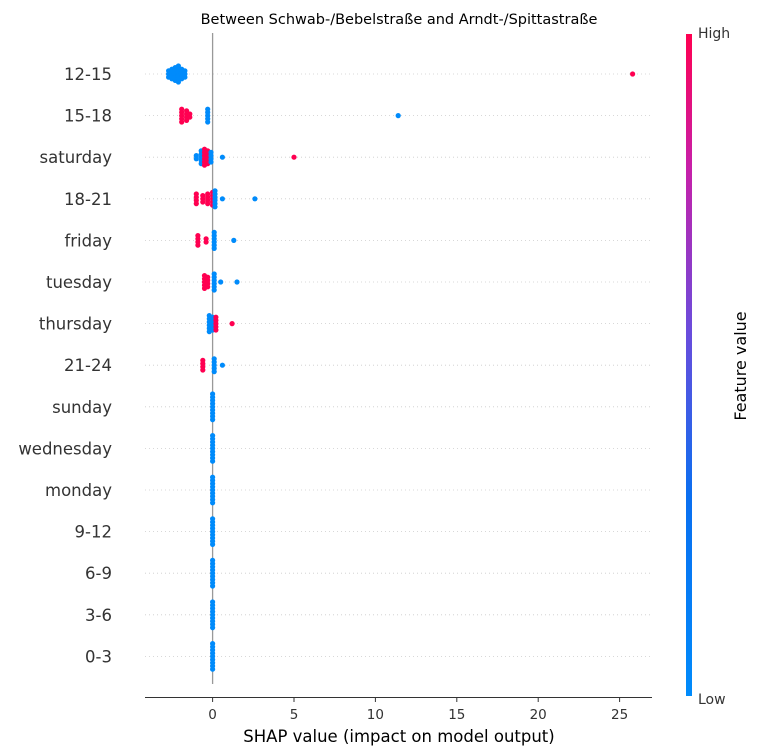 The height and width of the screenshot is (756, 761). What do you see at coordinates (398, 736) in the screenshot?
I see `x-axis-label: SHAP value (impact on model output)` at bounding box center [398, 736].